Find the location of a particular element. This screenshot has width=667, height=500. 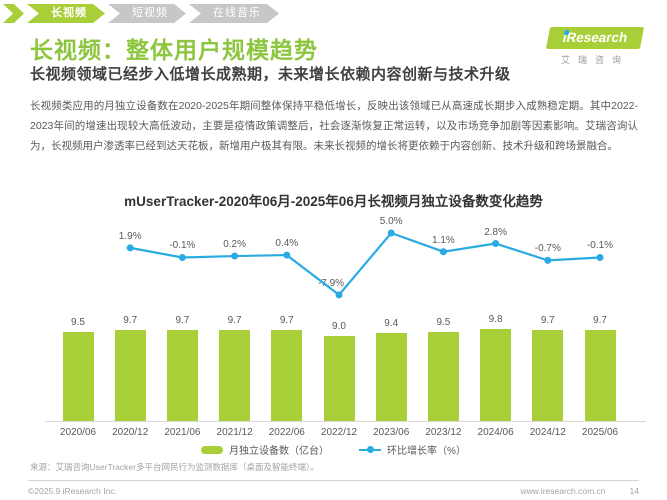

page-title: 长视频：整体用户规模趋势 is located at coordinates (174, 50).